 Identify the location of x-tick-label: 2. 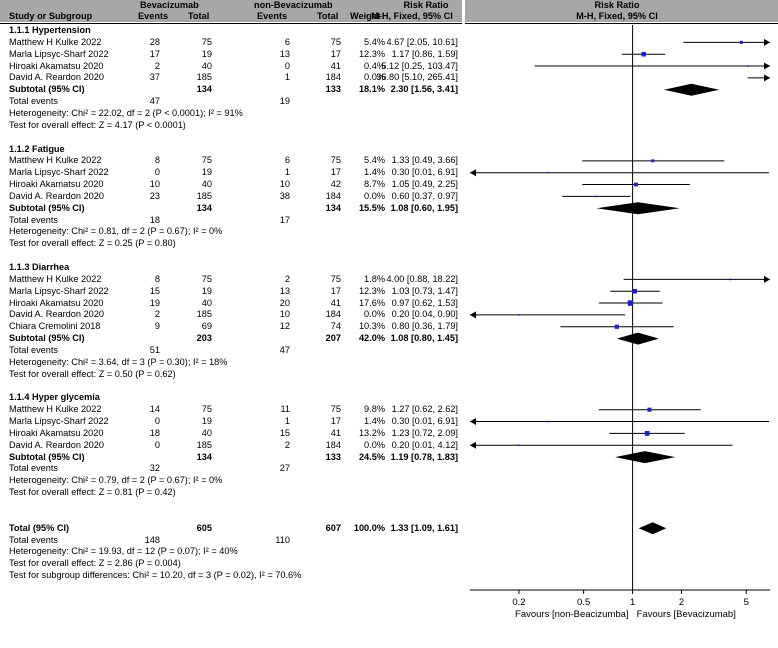
(681, 602).